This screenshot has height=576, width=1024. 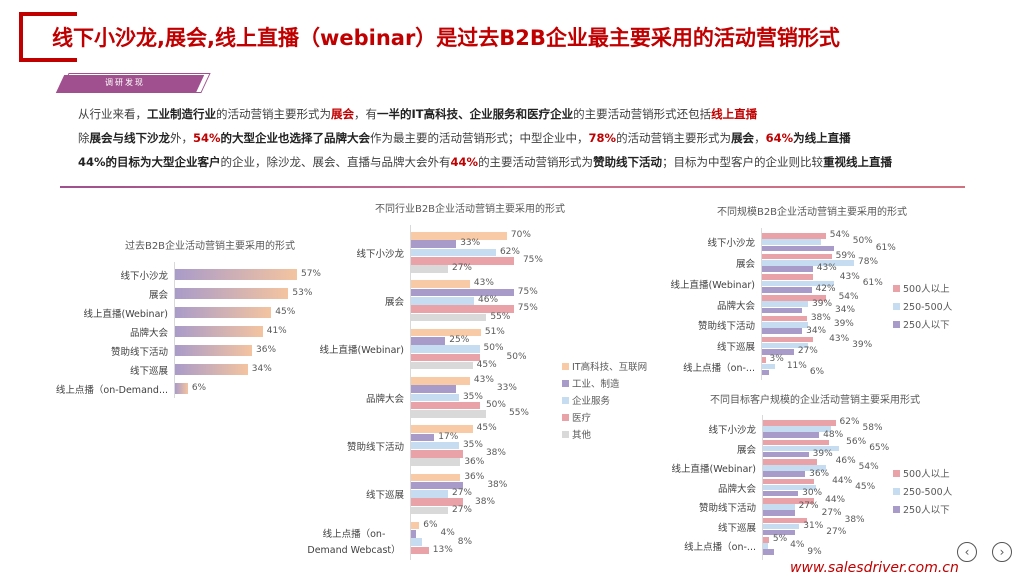 I want to click on industry-legend-item: 企业服务, so click(x=586, y=400).